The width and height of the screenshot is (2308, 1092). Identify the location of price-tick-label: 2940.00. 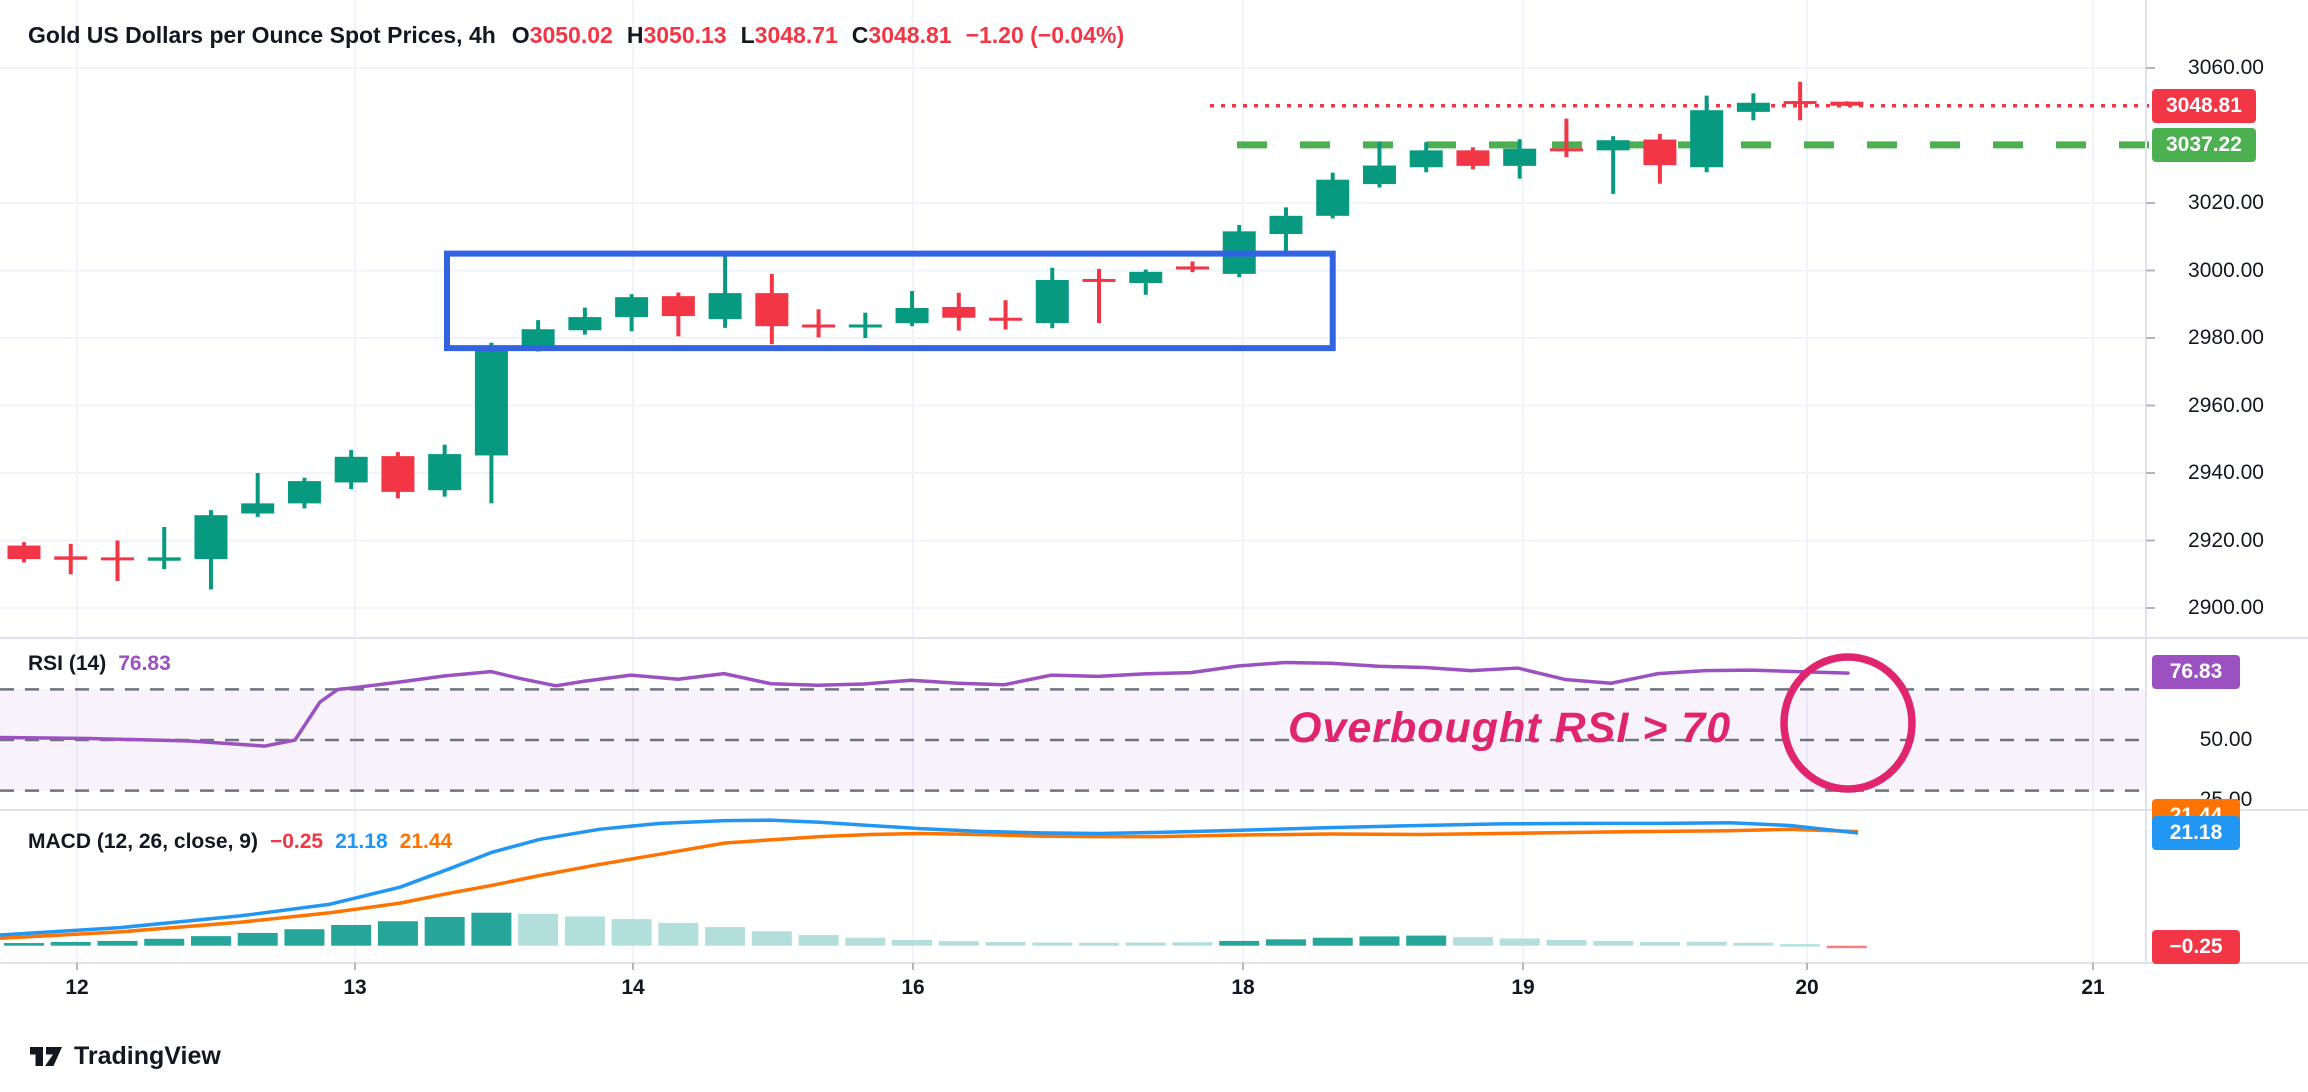
(2226, 472).